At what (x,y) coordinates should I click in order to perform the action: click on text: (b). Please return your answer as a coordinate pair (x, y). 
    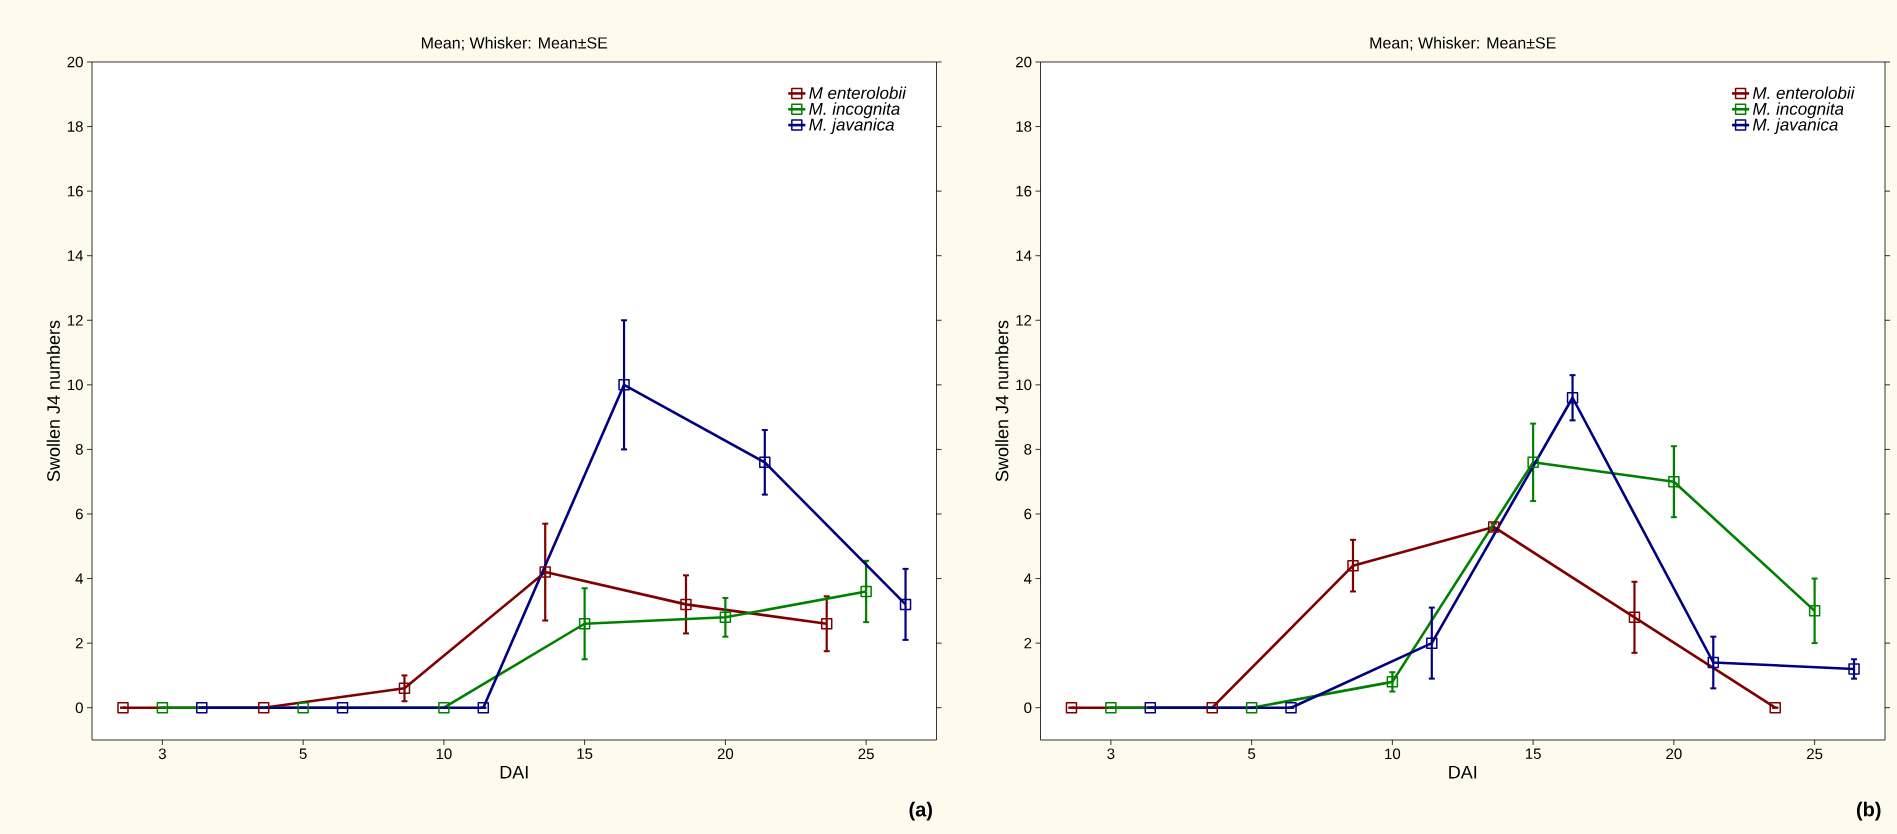
    Looking at the image, I should click on (1868, 811).